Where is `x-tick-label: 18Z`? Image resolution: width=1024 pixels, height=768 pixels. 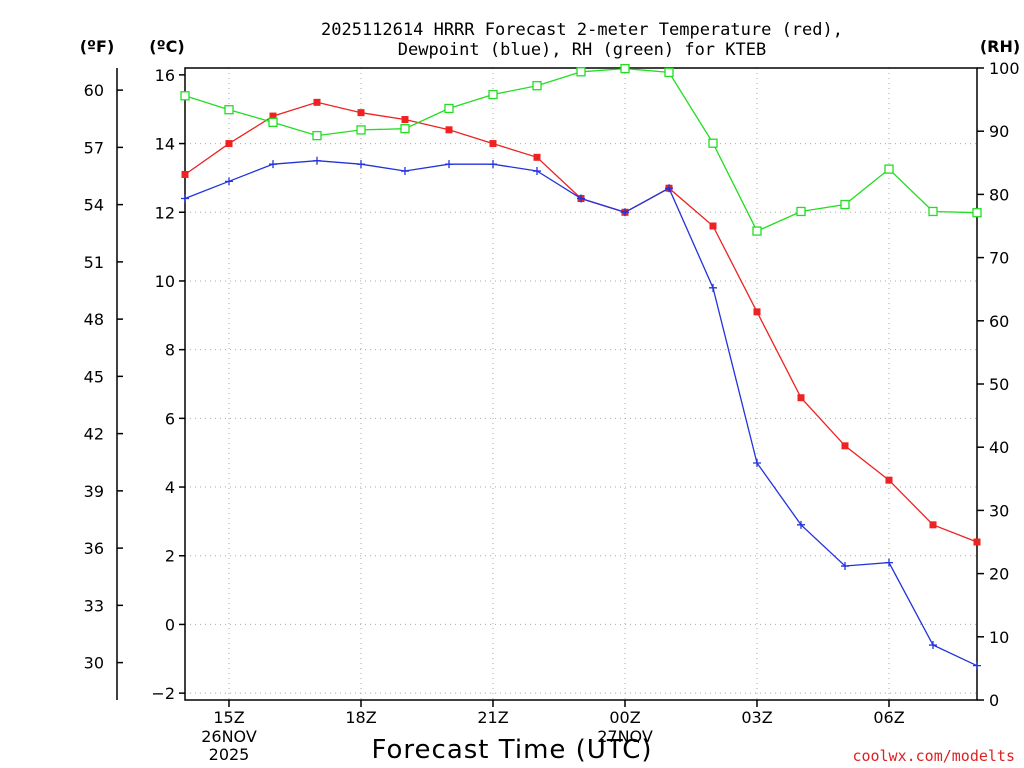 x-tick-label: 18Z is located at coordinates (360, 717).